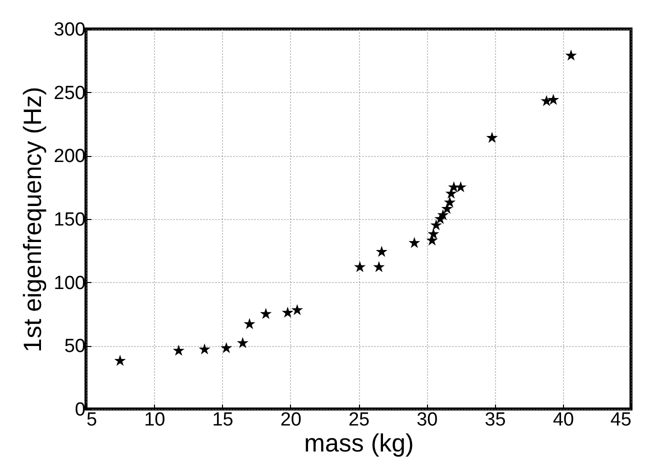 The width and height of the screenshot is (669, 473). Describe the element at coordinates (32, 219) in the screenshot. I see `y-axis-title: 1st eigenfrequency (Hz)` at that location.